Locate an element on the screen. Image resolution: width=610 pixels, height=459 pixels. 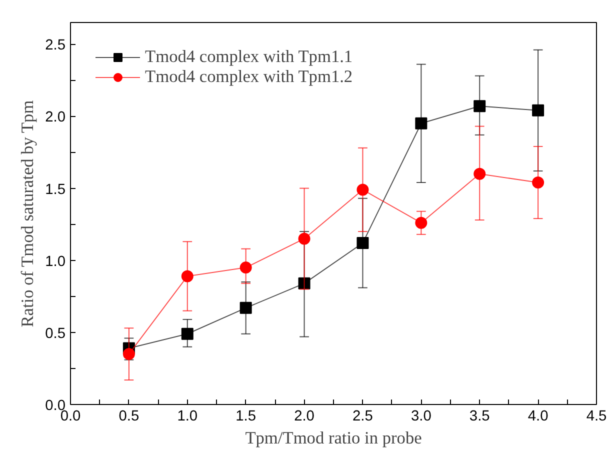
x-tick-label: 1.5 is located at coordinates (246, 416).